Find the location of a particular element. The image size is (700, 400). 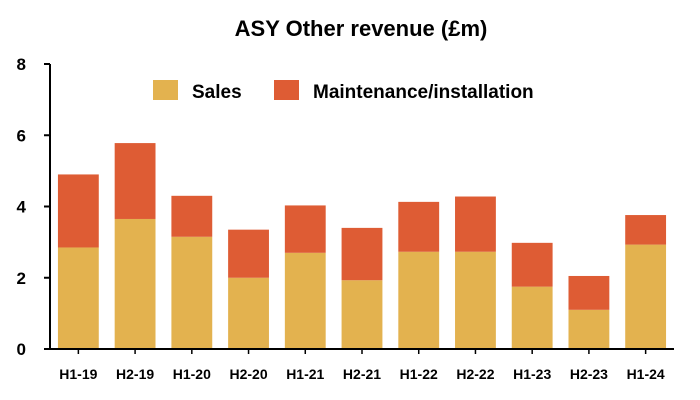

x-tick-label: H1-23 is located at coordinates (532, 374).